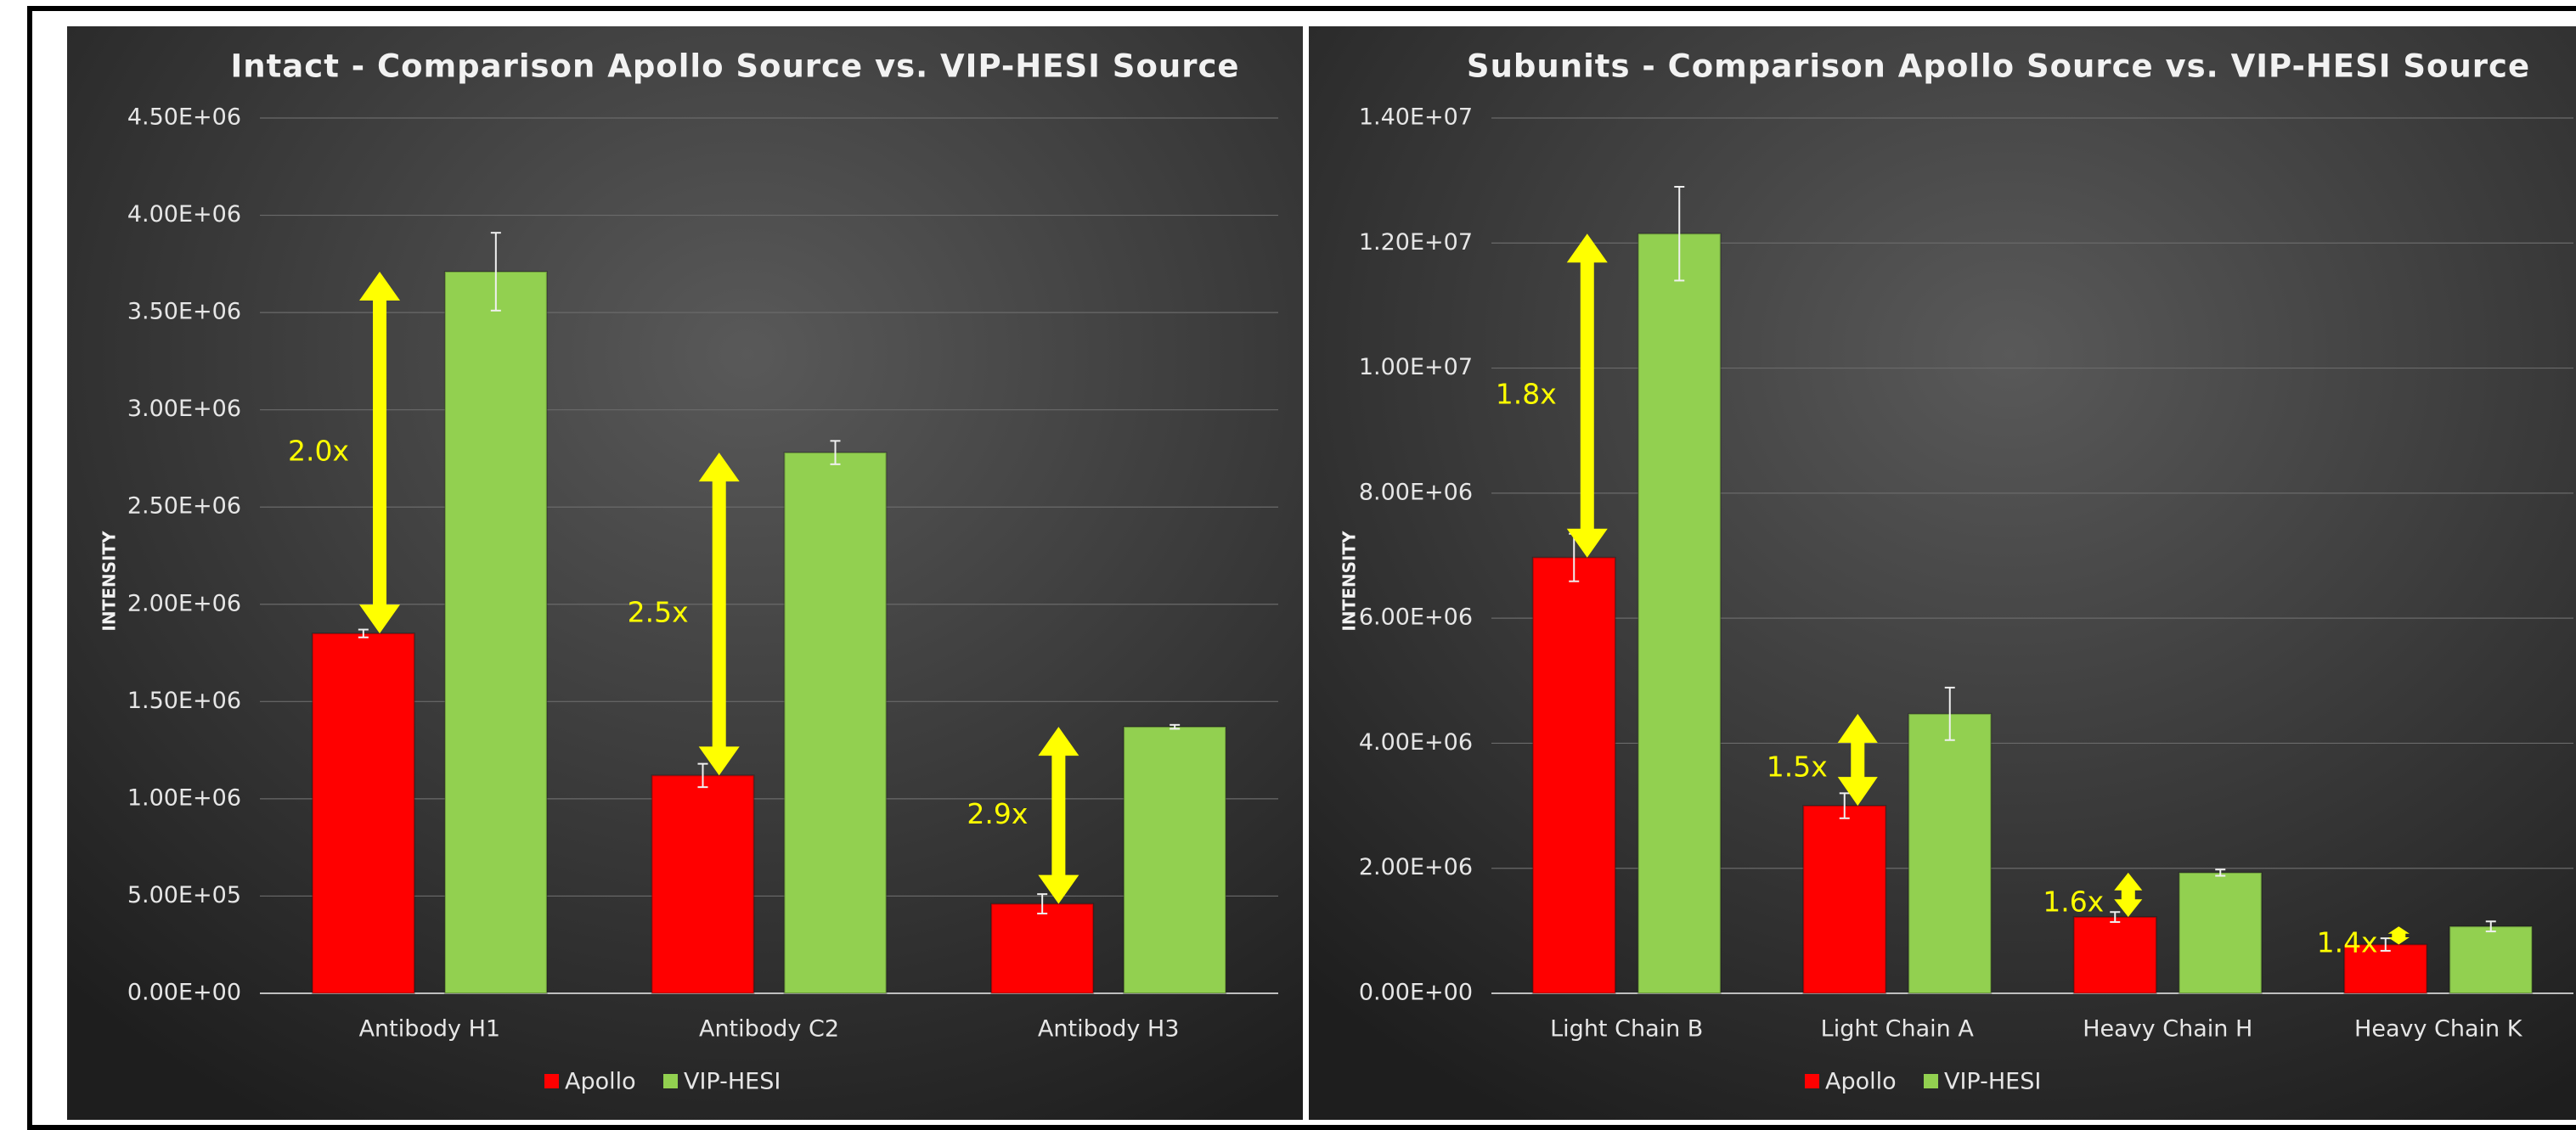  What do you see at coordinates (1109, 1029) in the screenshot?
I see `x-tick-label: Antibody H3` at bounding box center [1109, 1029].